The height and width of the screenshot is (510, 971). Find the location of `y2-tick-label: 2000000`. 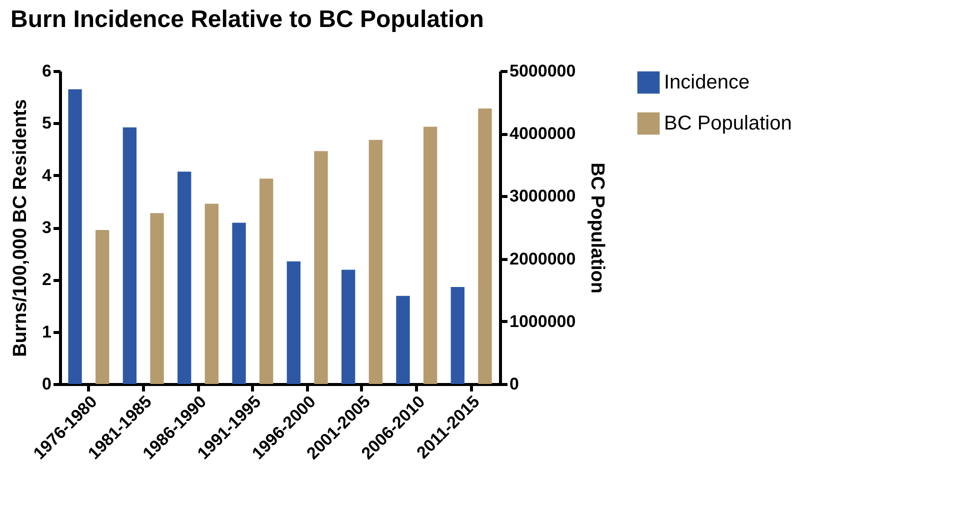

y2-tick-label: 2000000 is located at coordinates (543, 258).